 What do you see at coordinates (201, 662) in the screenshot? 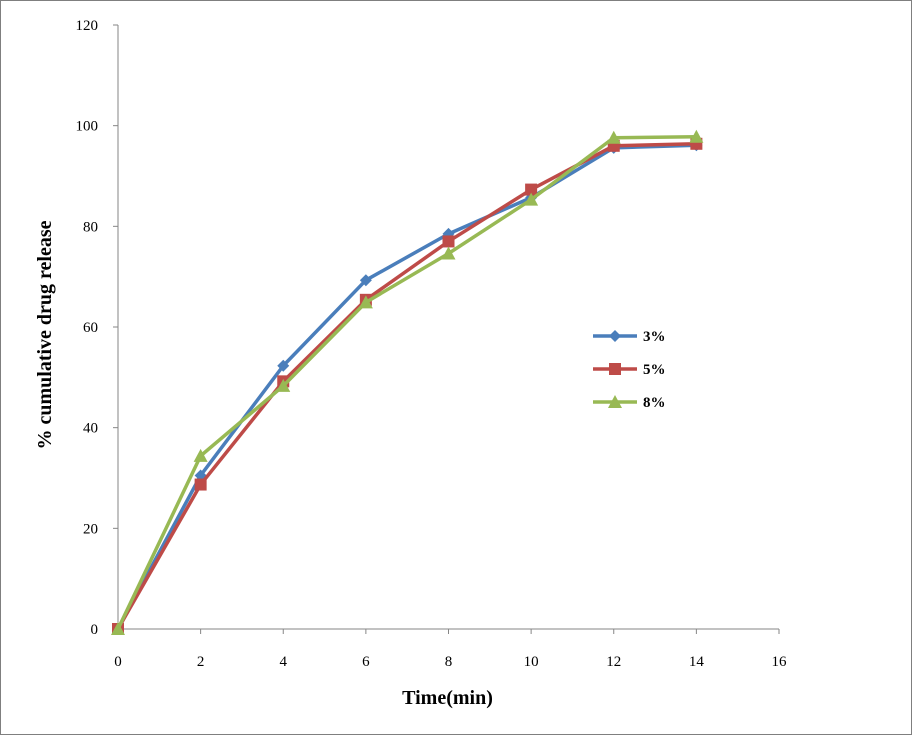
I see `x-tick-label: 2` at bounding box center [201, 662].